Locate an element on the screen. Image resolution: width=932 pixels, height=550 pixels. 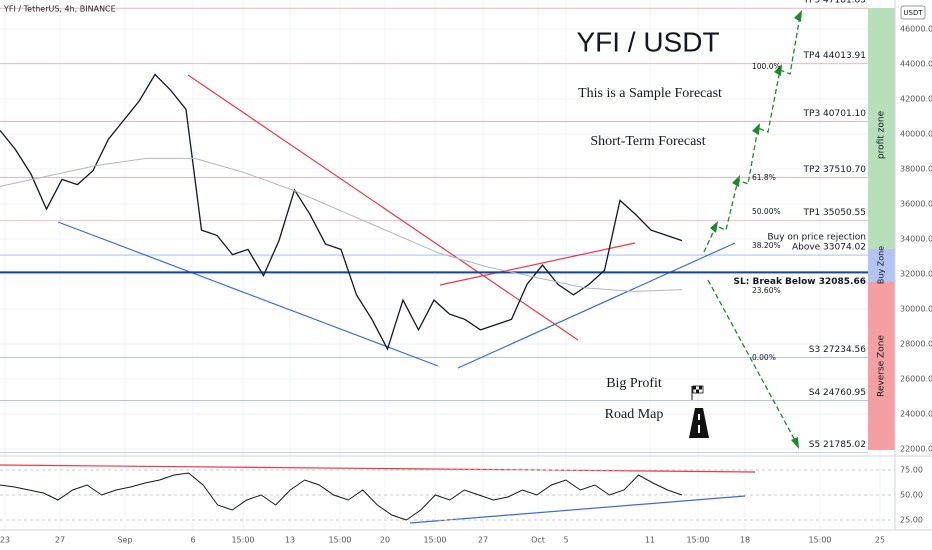
road-icon is located at coordinates (699, 411).